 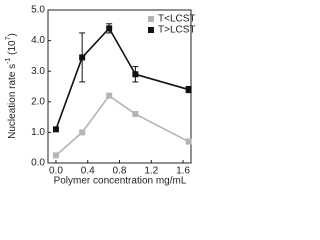 I want to click on legend-label: T>LCST, so click(x=177, y=30).